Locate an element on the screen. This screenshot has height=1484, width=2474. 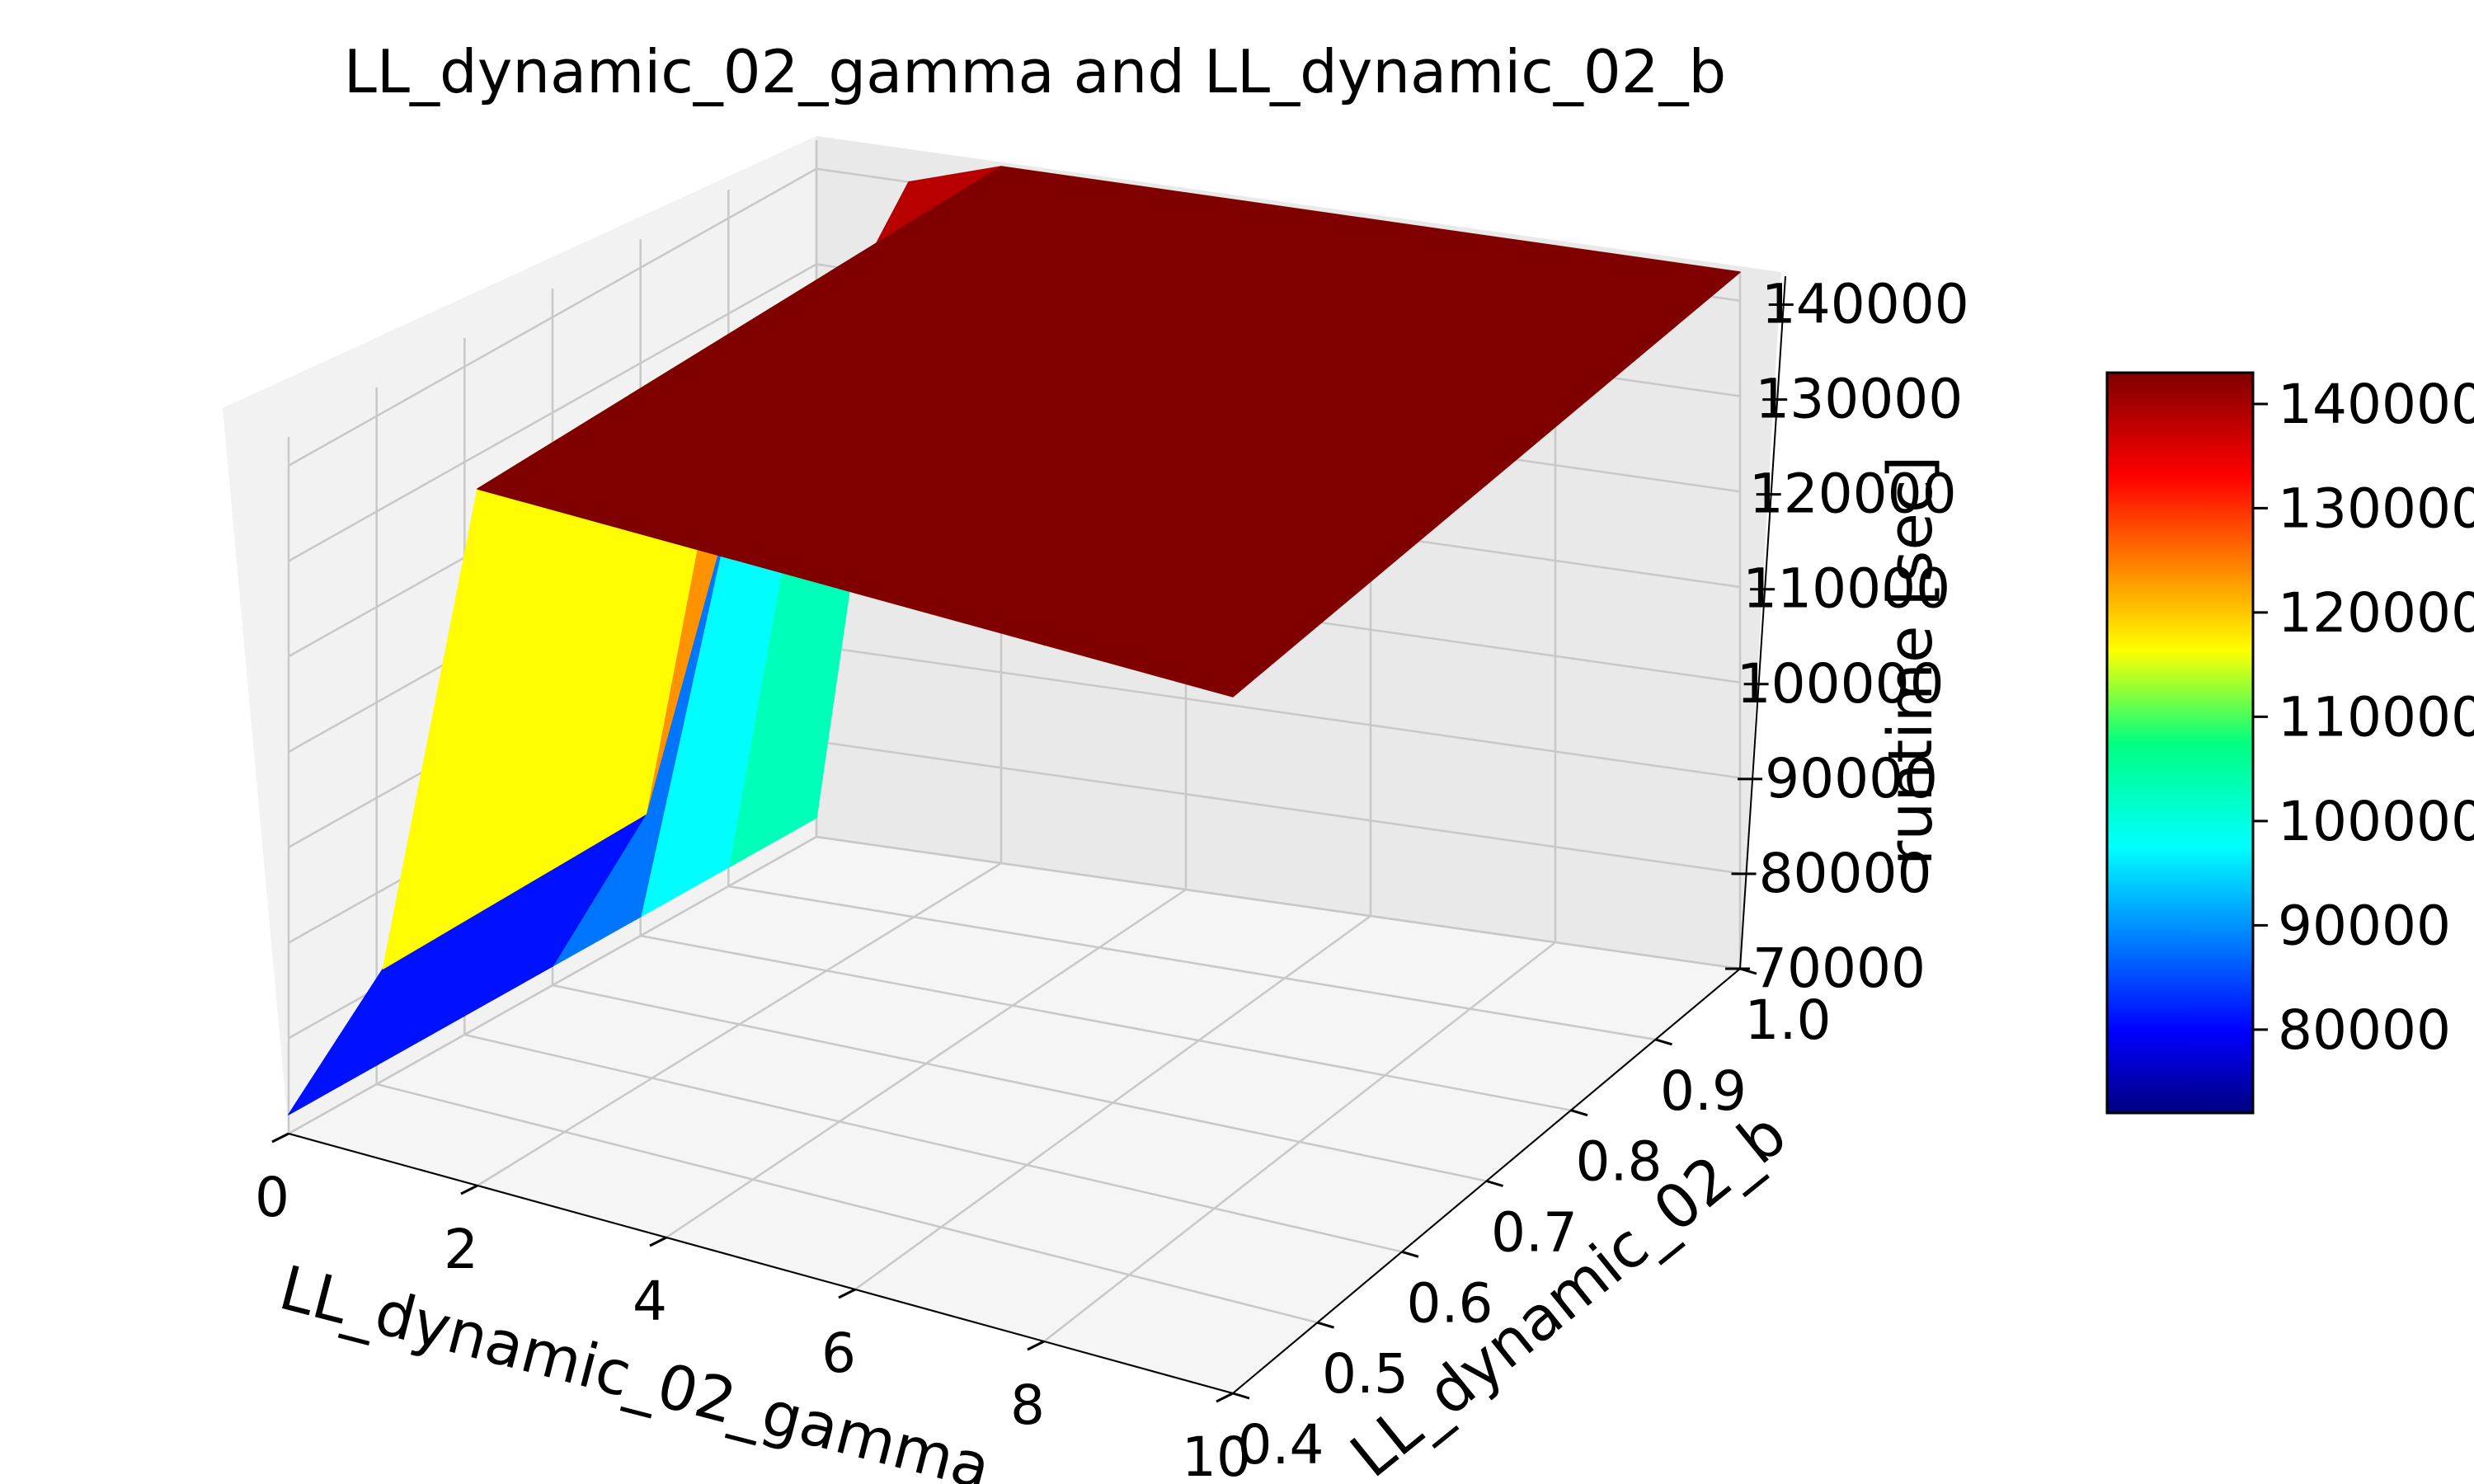
colorbar-tick-label: 100000 is located at coordinates (2376, 821).